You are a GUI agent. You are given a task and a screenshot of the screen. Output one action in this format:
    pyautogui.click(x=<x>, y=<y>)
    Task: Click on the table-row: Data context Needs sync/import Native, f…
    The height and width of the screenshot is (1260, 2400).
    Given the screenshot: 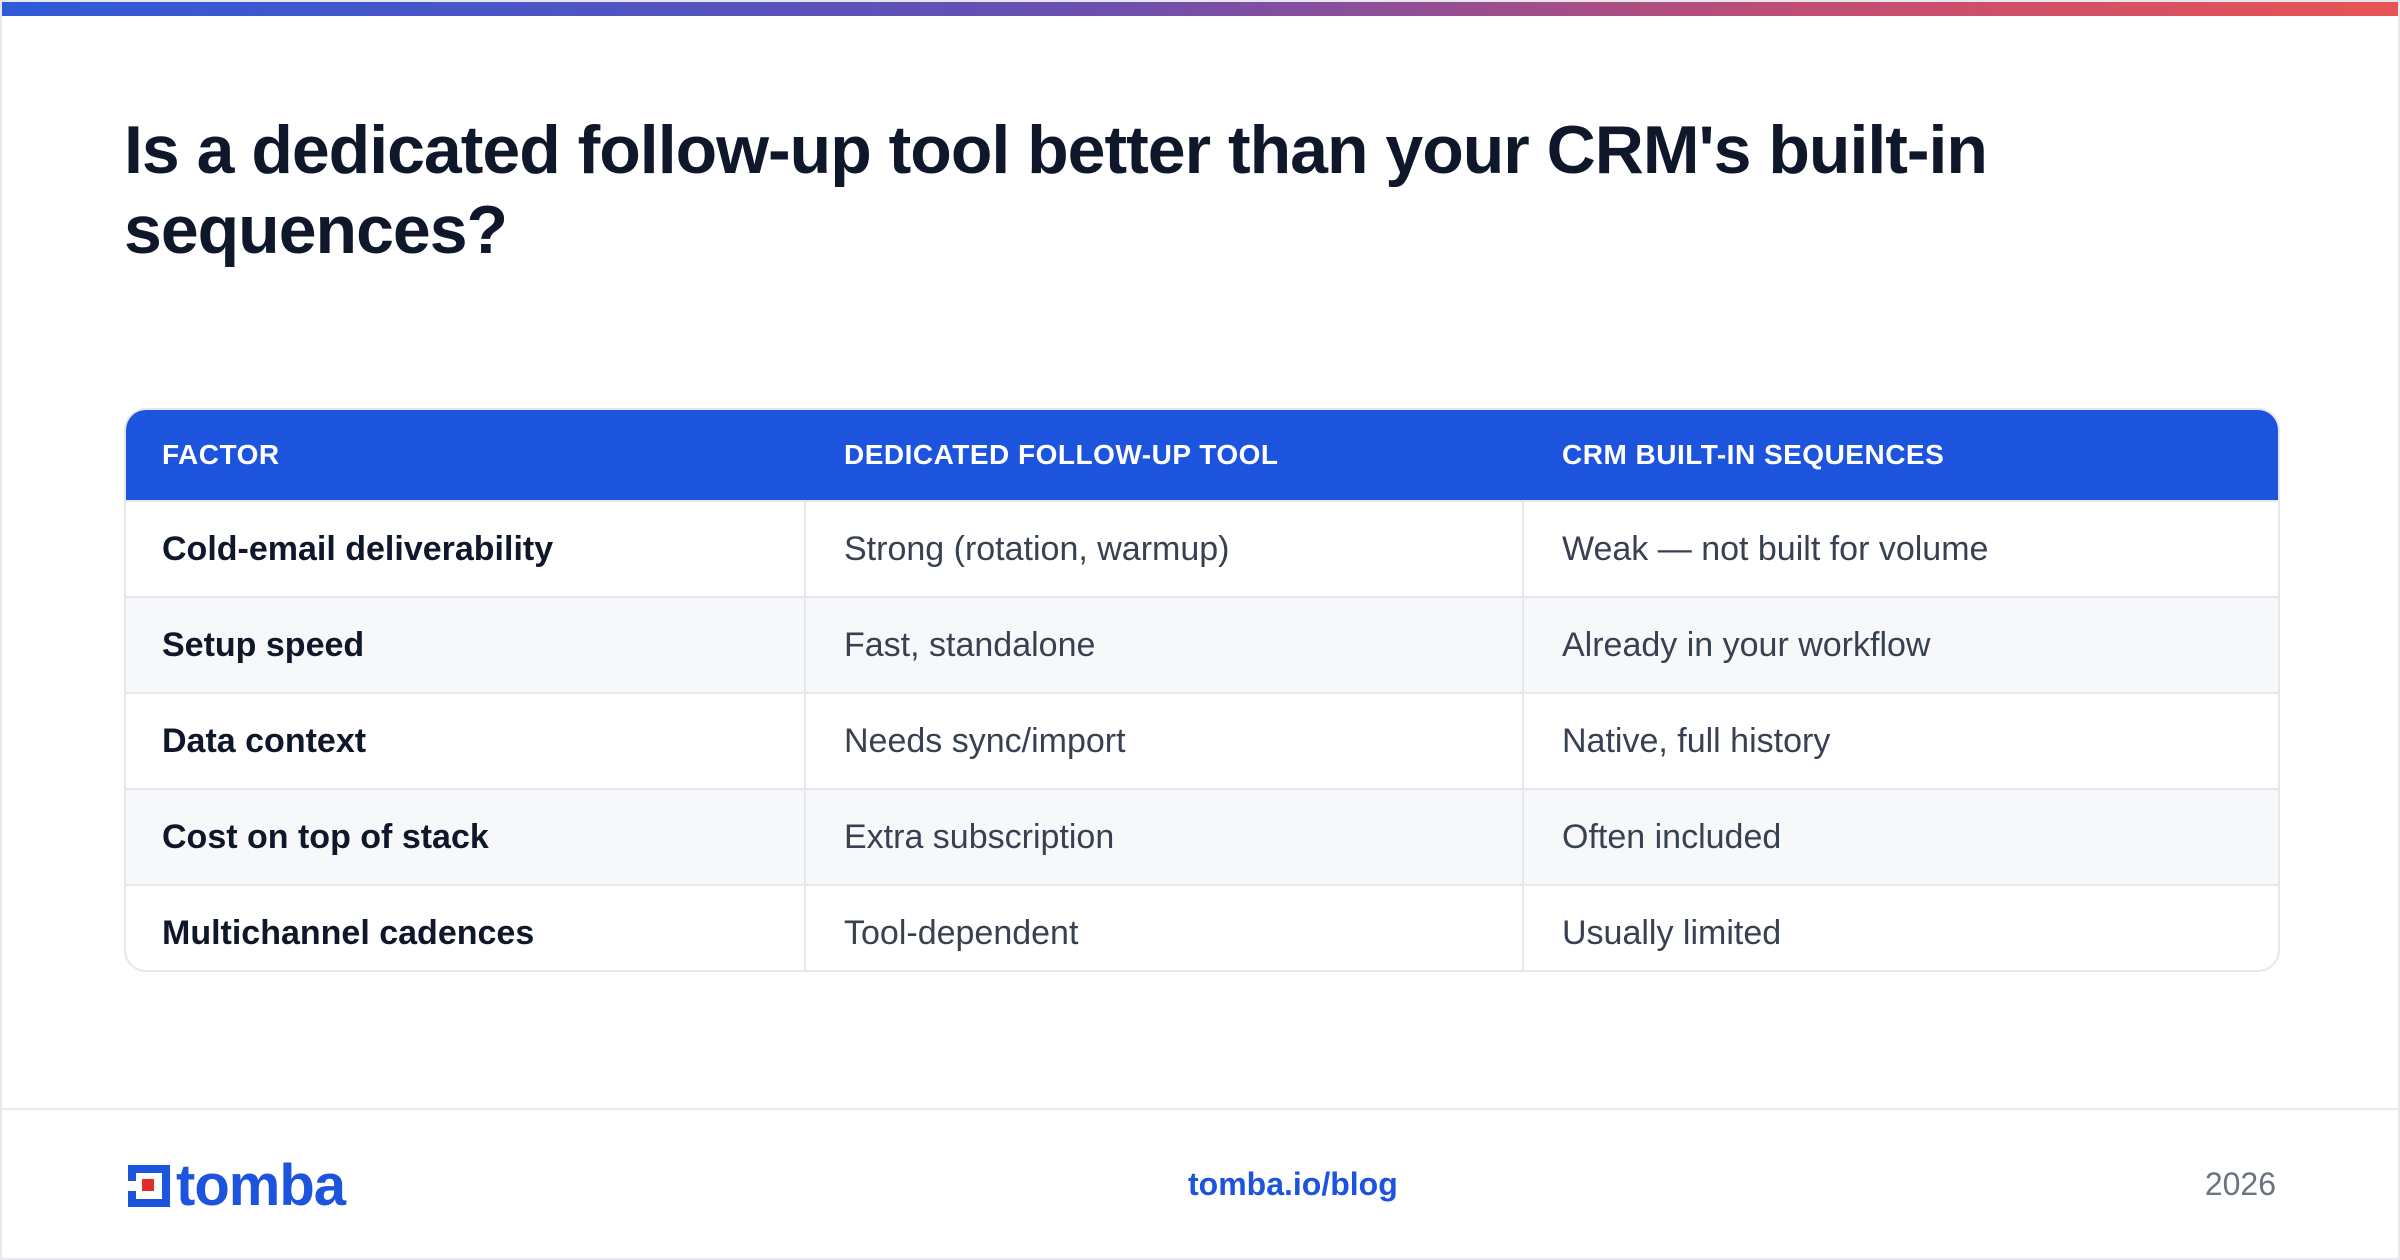 What is the action you would take?
    pyautogui.click(x=1202, y=740)
    